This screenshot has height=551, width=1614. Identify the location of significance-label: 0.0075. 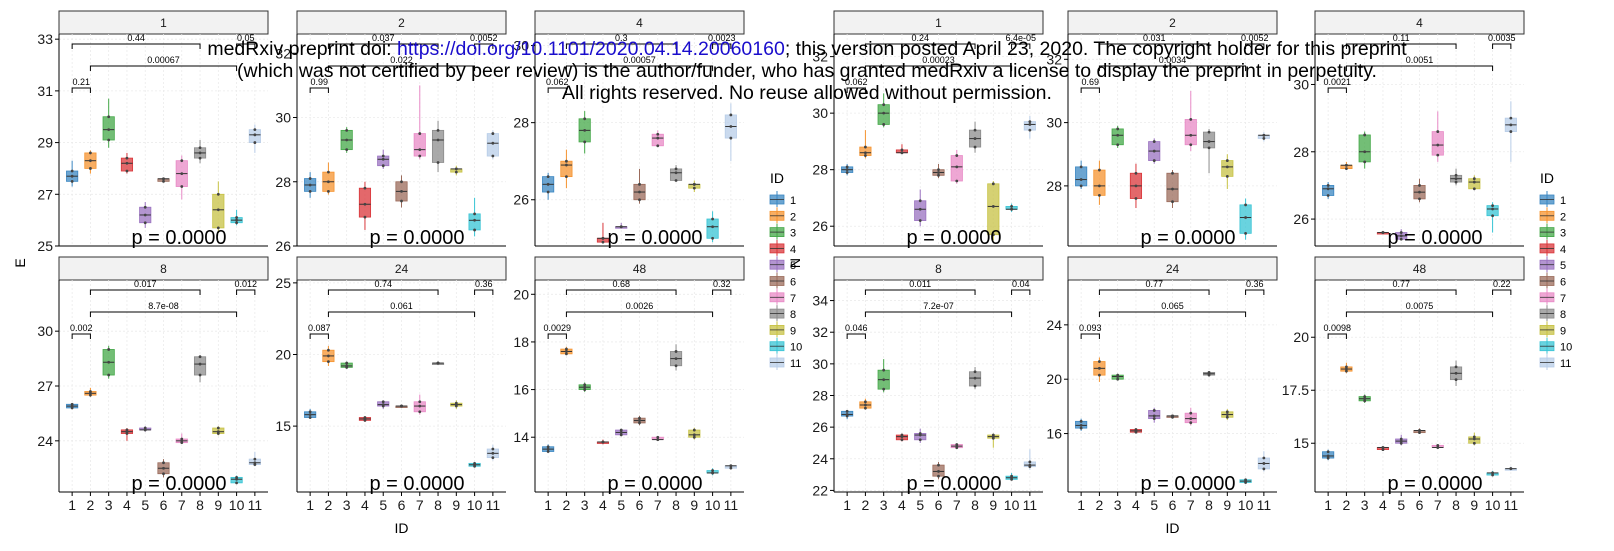
(1420, 306).